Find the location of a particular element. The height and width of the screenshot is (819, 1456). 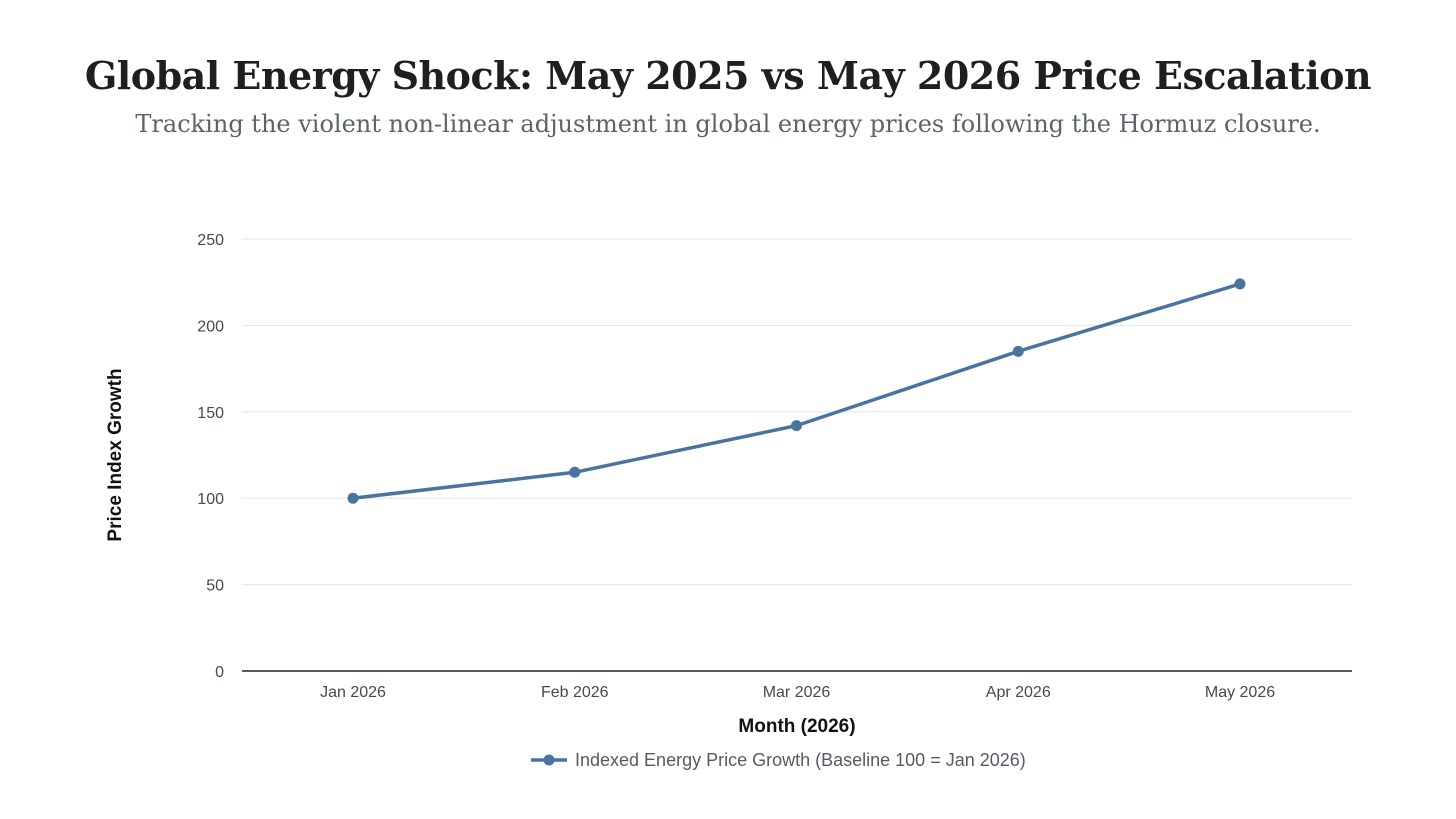

x-tick-label: Mar 2026 is located at coordinates (797, 692).